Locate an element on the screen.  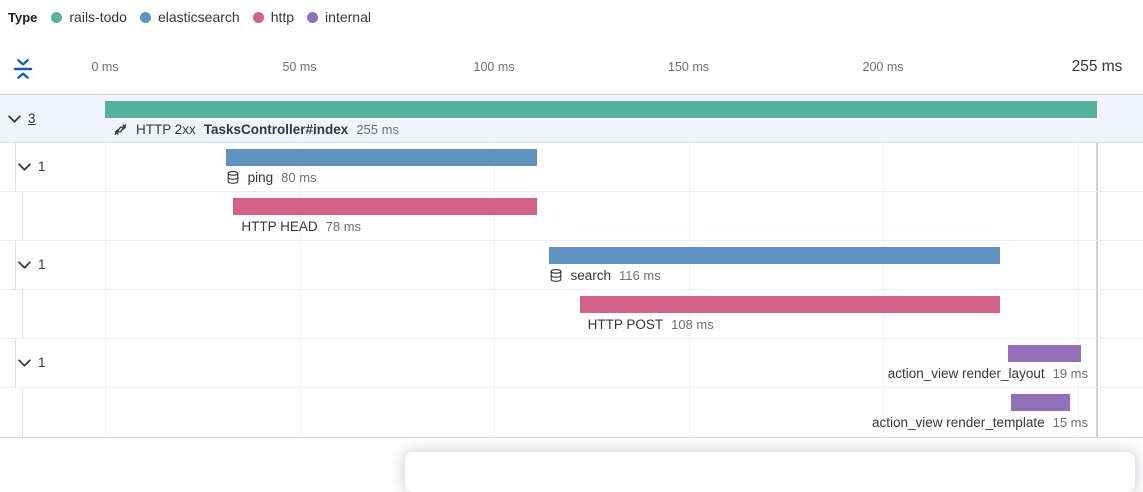
span-name: search is located at coordinates (591, 275).